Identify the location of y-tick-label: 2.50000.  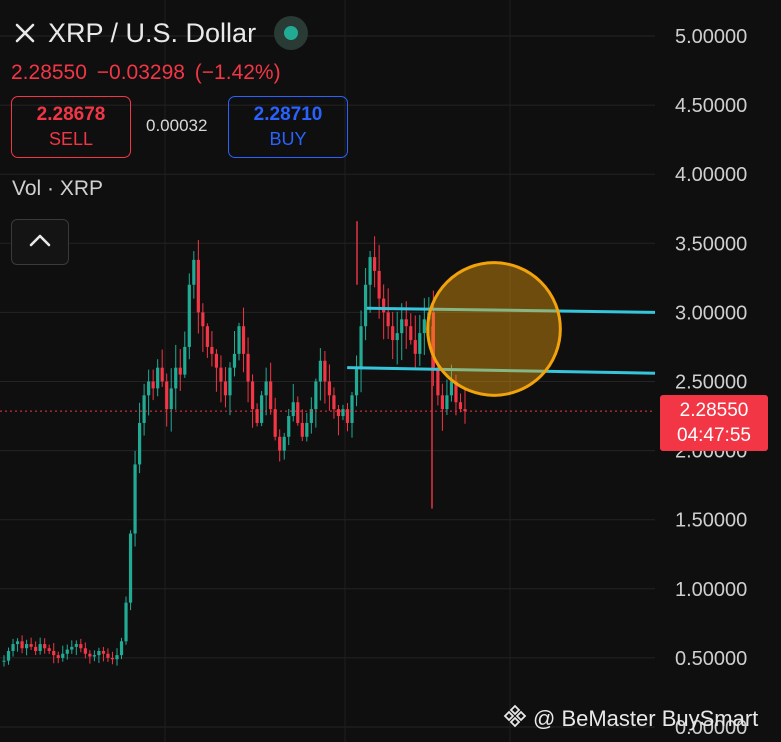
(711, 383).